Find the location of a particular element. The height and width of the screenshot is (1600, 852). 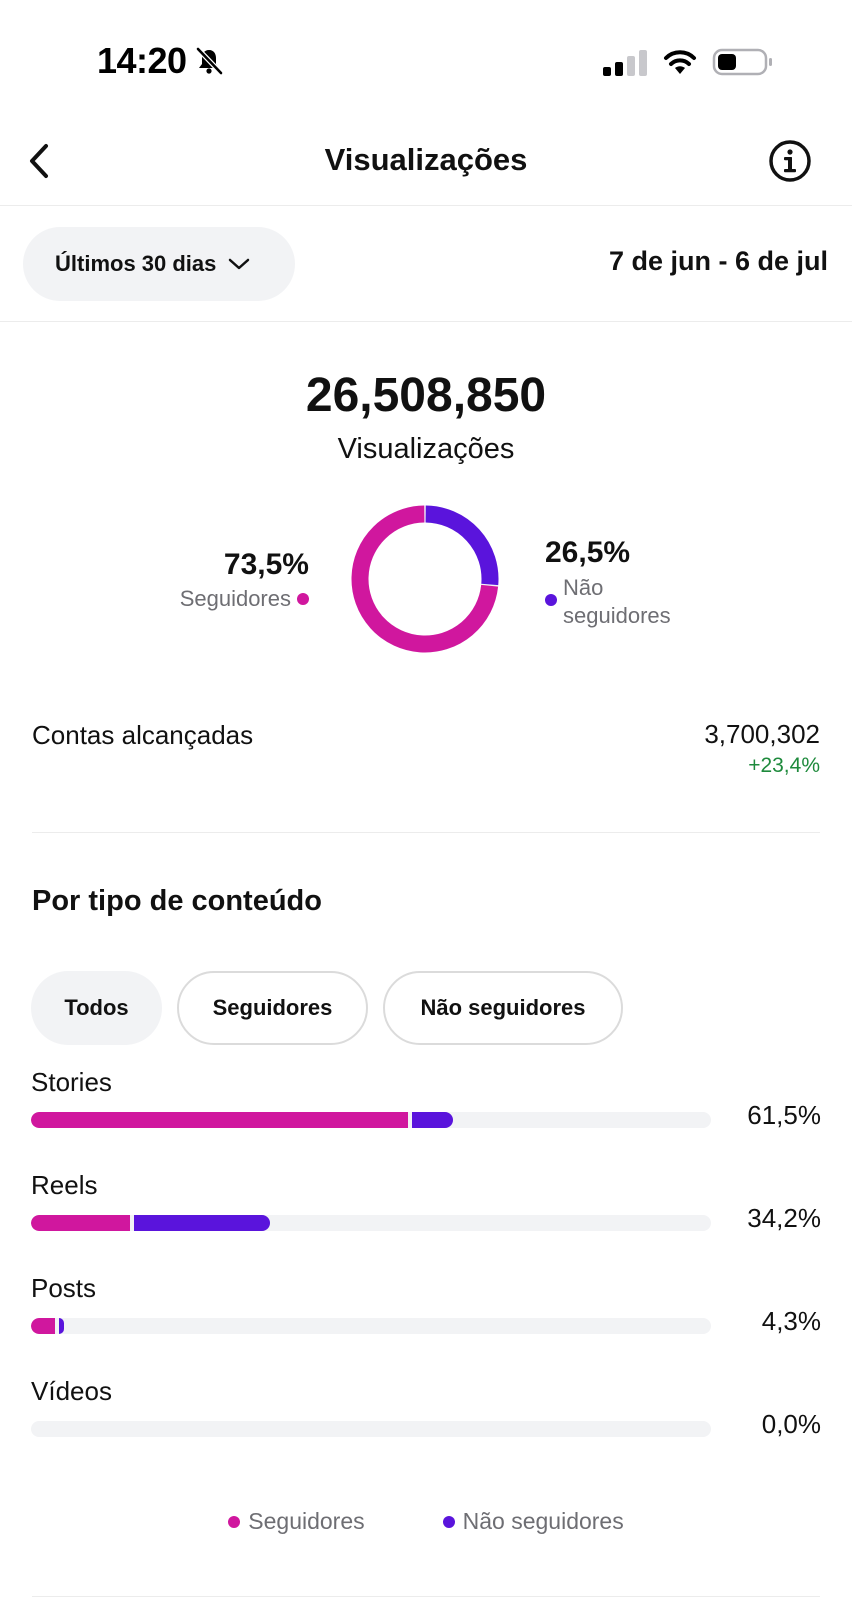

legend-non-followers-label: Não seguidores is located at coordinates (543, 1521).